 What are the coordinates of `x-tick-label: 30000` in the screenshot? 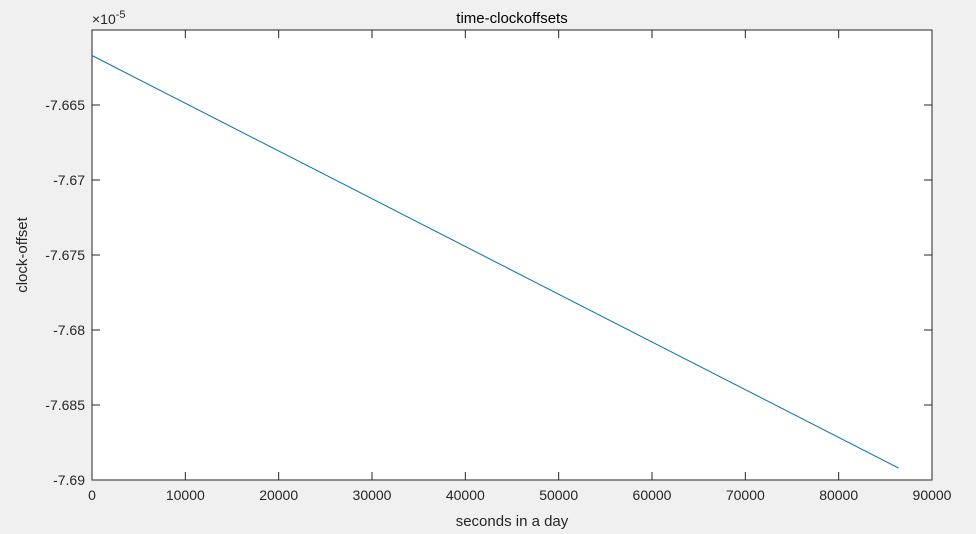 It's located at (372, 495).